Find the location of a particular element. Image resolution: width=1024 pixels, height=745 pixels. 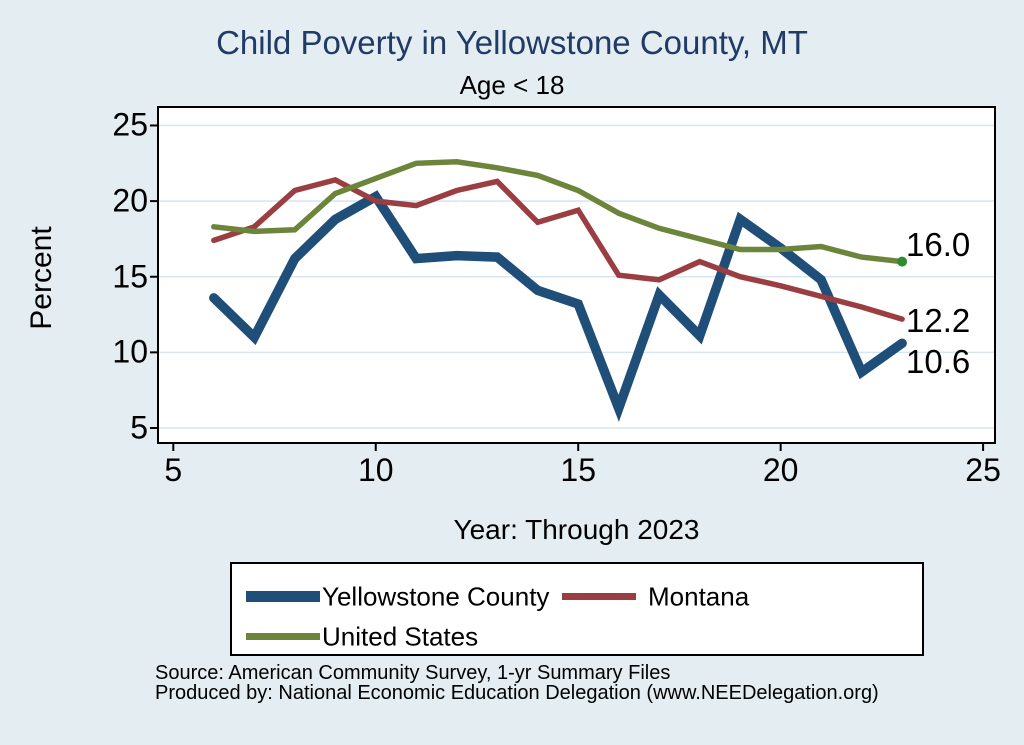

end-label-montana: 12.2 is located at coordinates (938, 321).